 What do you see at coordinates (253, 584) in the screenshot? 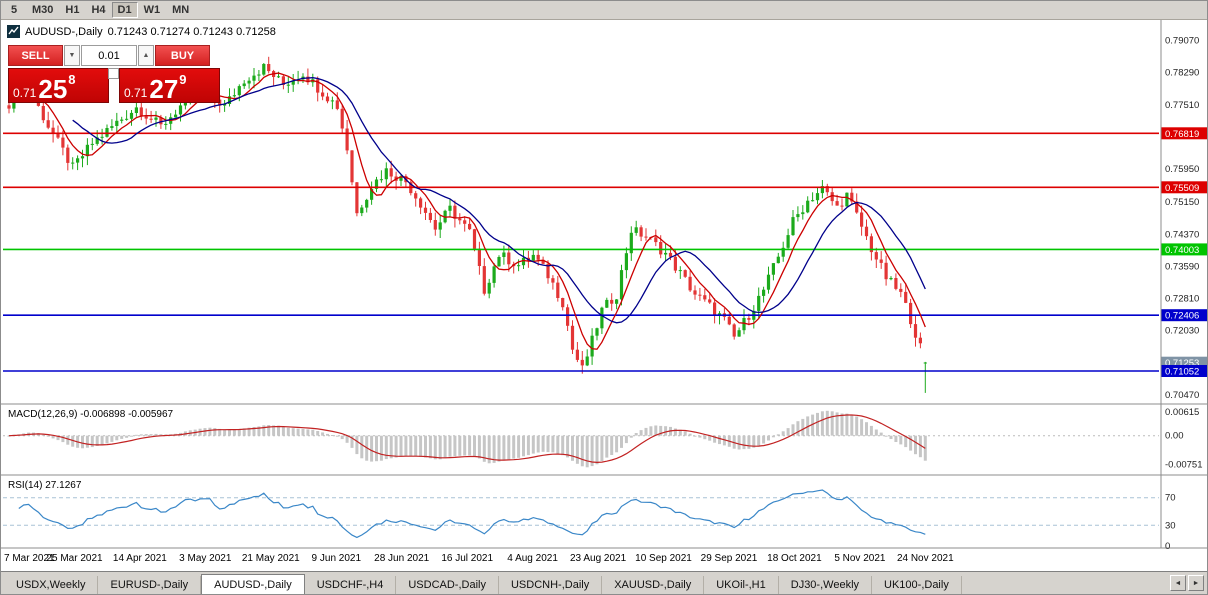
I see `chart-tab: AUDUSD-,Daily` at bounding box center [253, 584].